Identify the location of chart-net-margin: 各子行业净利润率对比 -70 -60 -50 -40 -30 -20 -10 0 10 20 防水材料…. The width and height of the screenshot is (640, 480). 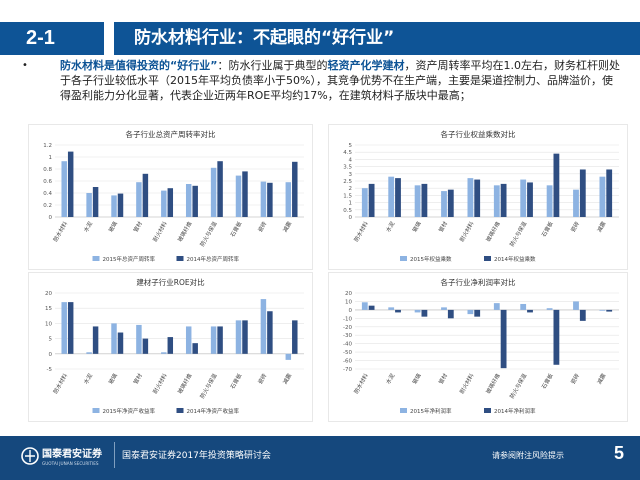
(478, 347).